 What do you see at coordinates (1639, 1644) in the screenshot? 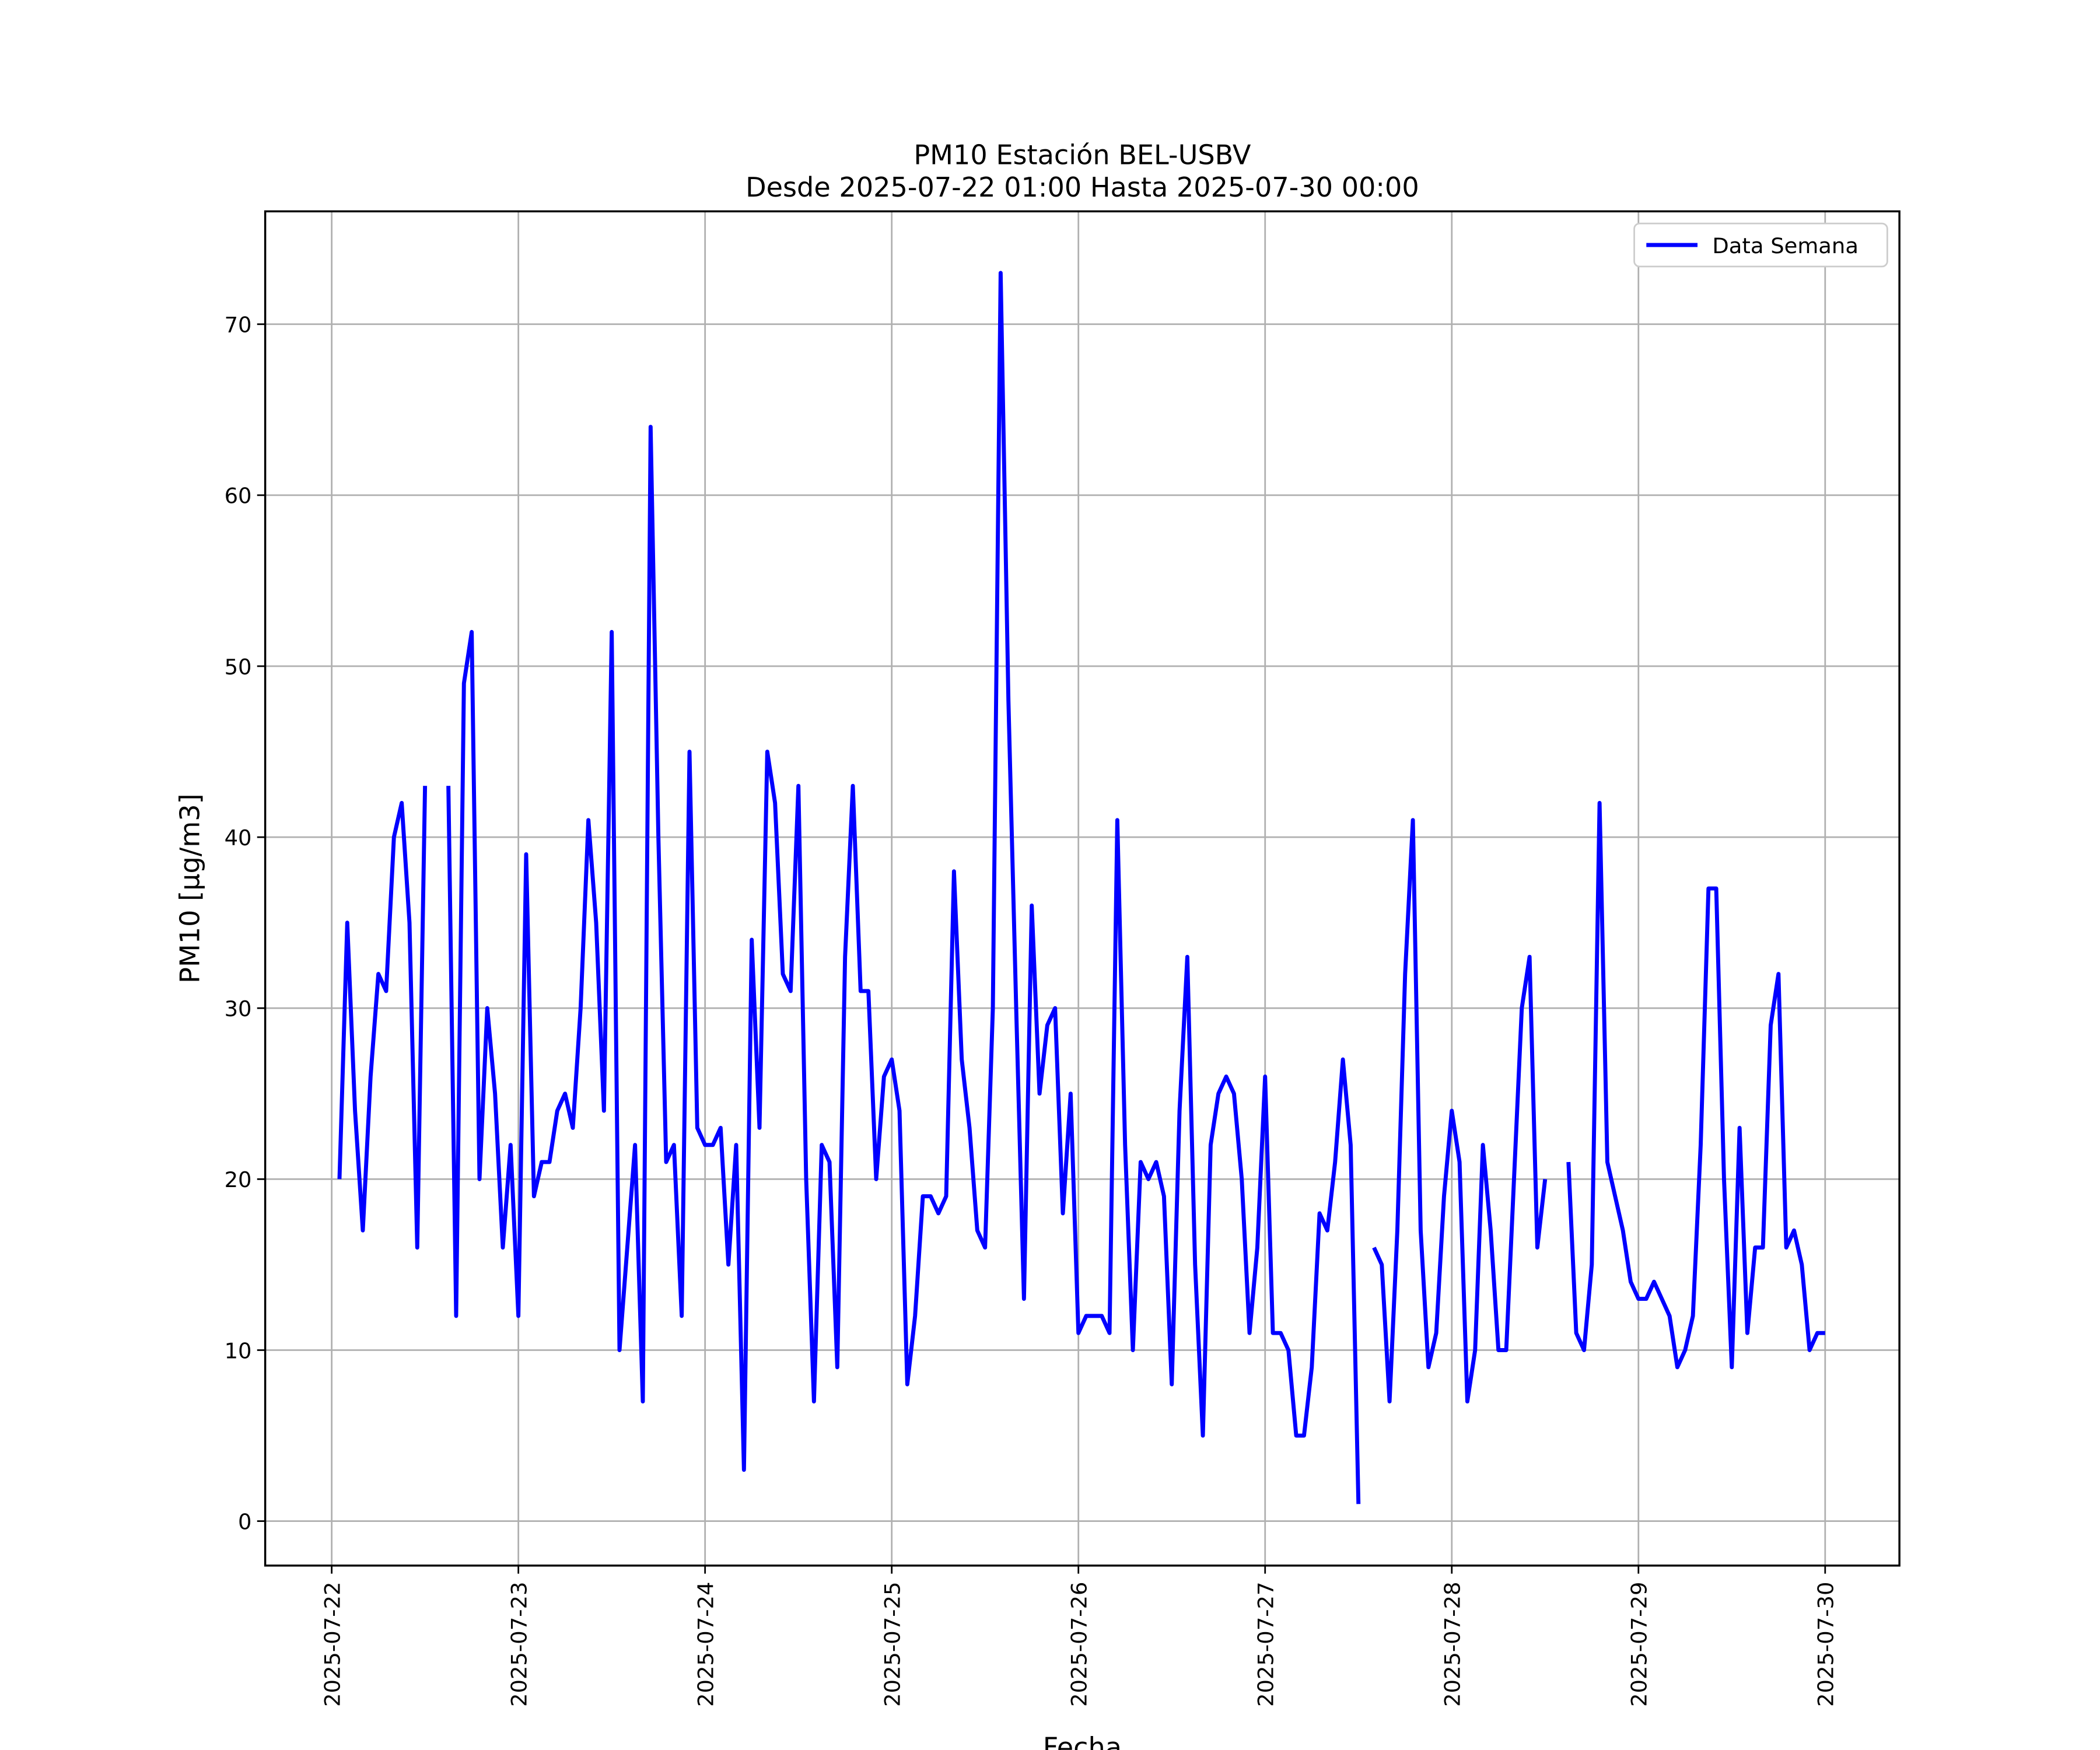
I see `x-tick-label: 2025-07-29` at bounding box center [1639, 1644].